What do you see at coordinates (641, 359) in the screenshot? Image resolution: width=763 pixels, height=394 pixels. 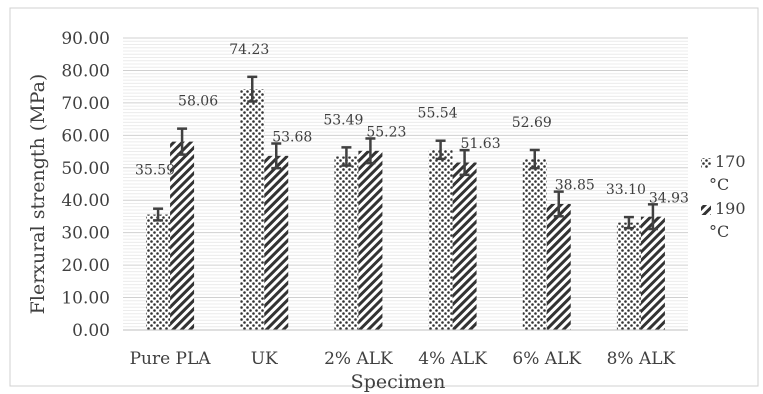 I see `category-label: 8% ALK` at bounding box center [641, 359].